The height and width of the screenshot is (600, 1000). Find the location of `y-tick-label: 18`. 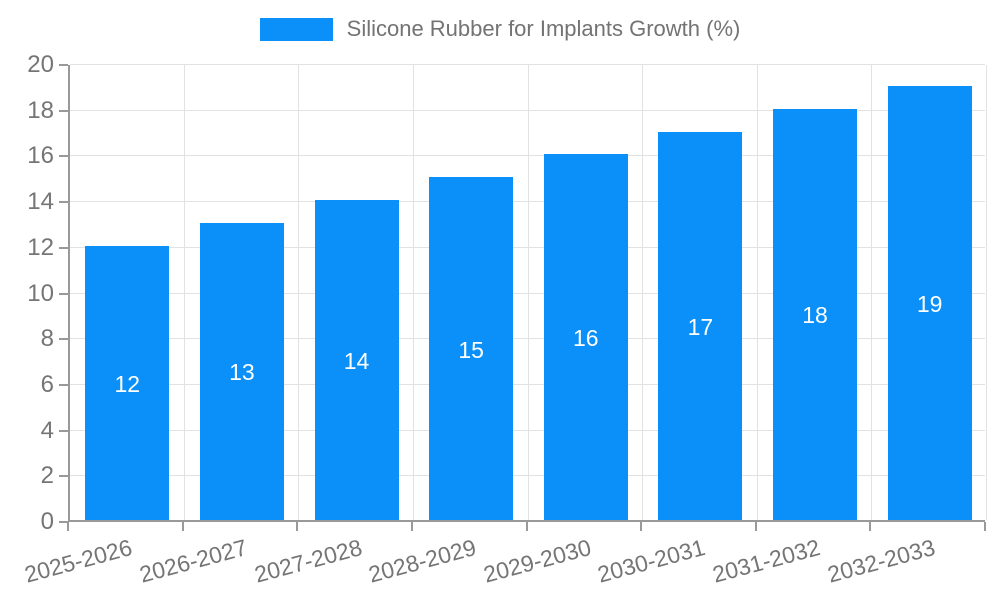

y-tick-label: 18 is located at coordinates (40, 110).